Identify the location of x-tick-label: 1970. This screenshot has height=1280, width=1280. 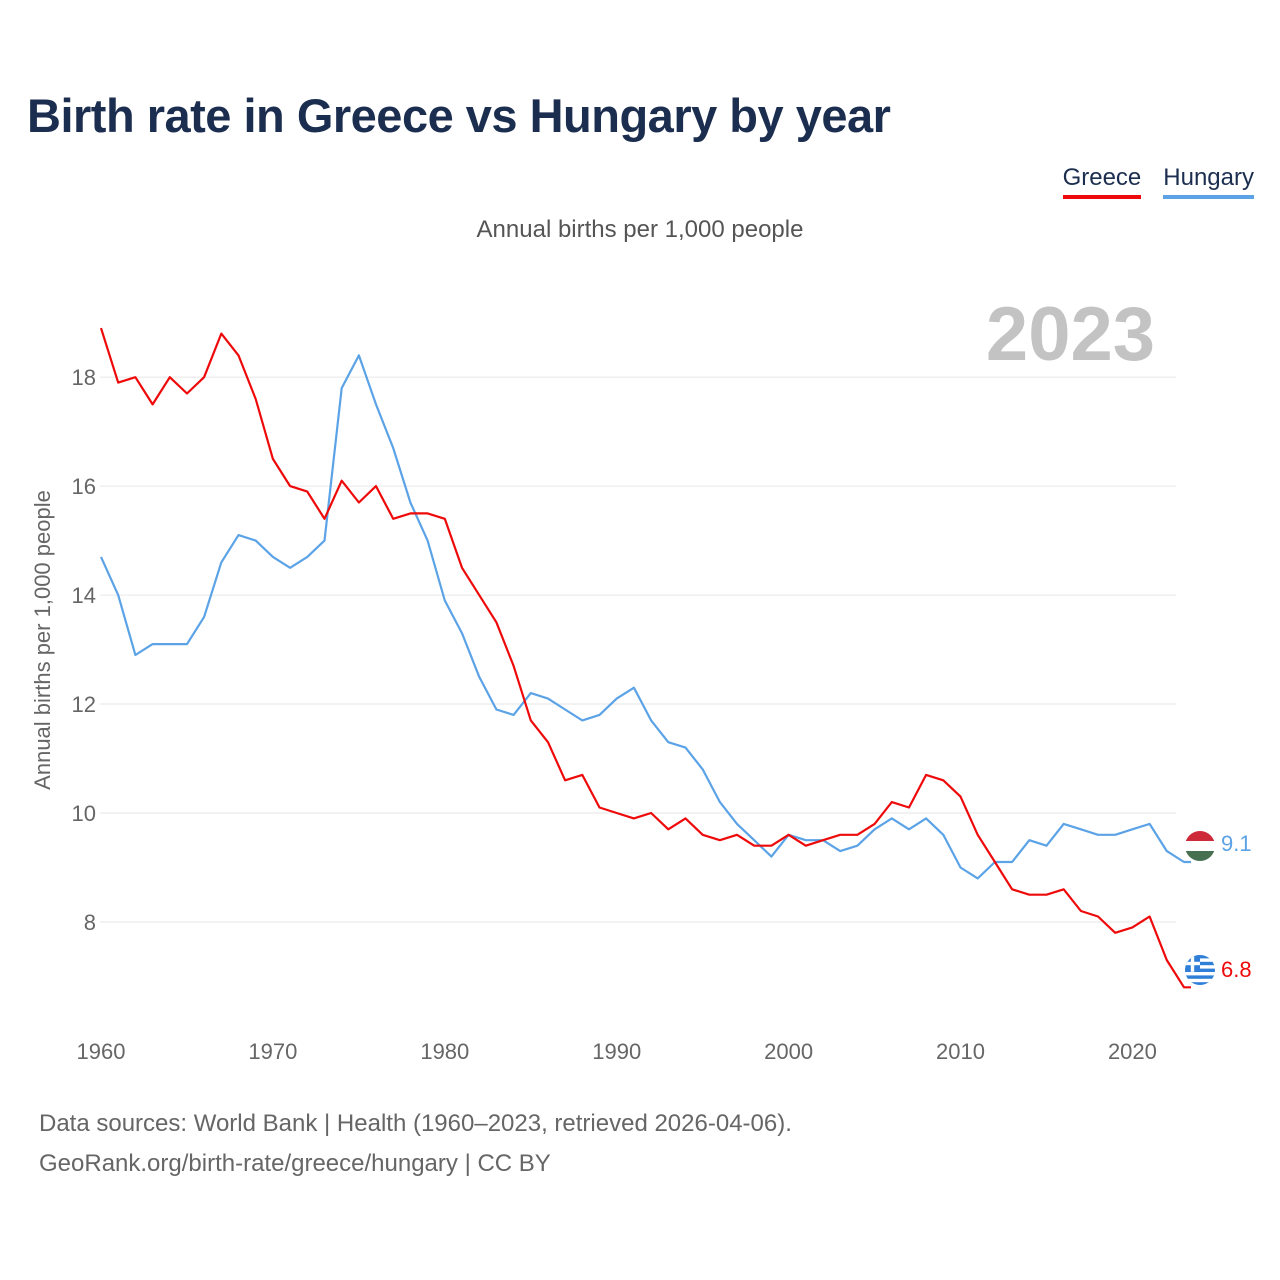
(272, 1051).